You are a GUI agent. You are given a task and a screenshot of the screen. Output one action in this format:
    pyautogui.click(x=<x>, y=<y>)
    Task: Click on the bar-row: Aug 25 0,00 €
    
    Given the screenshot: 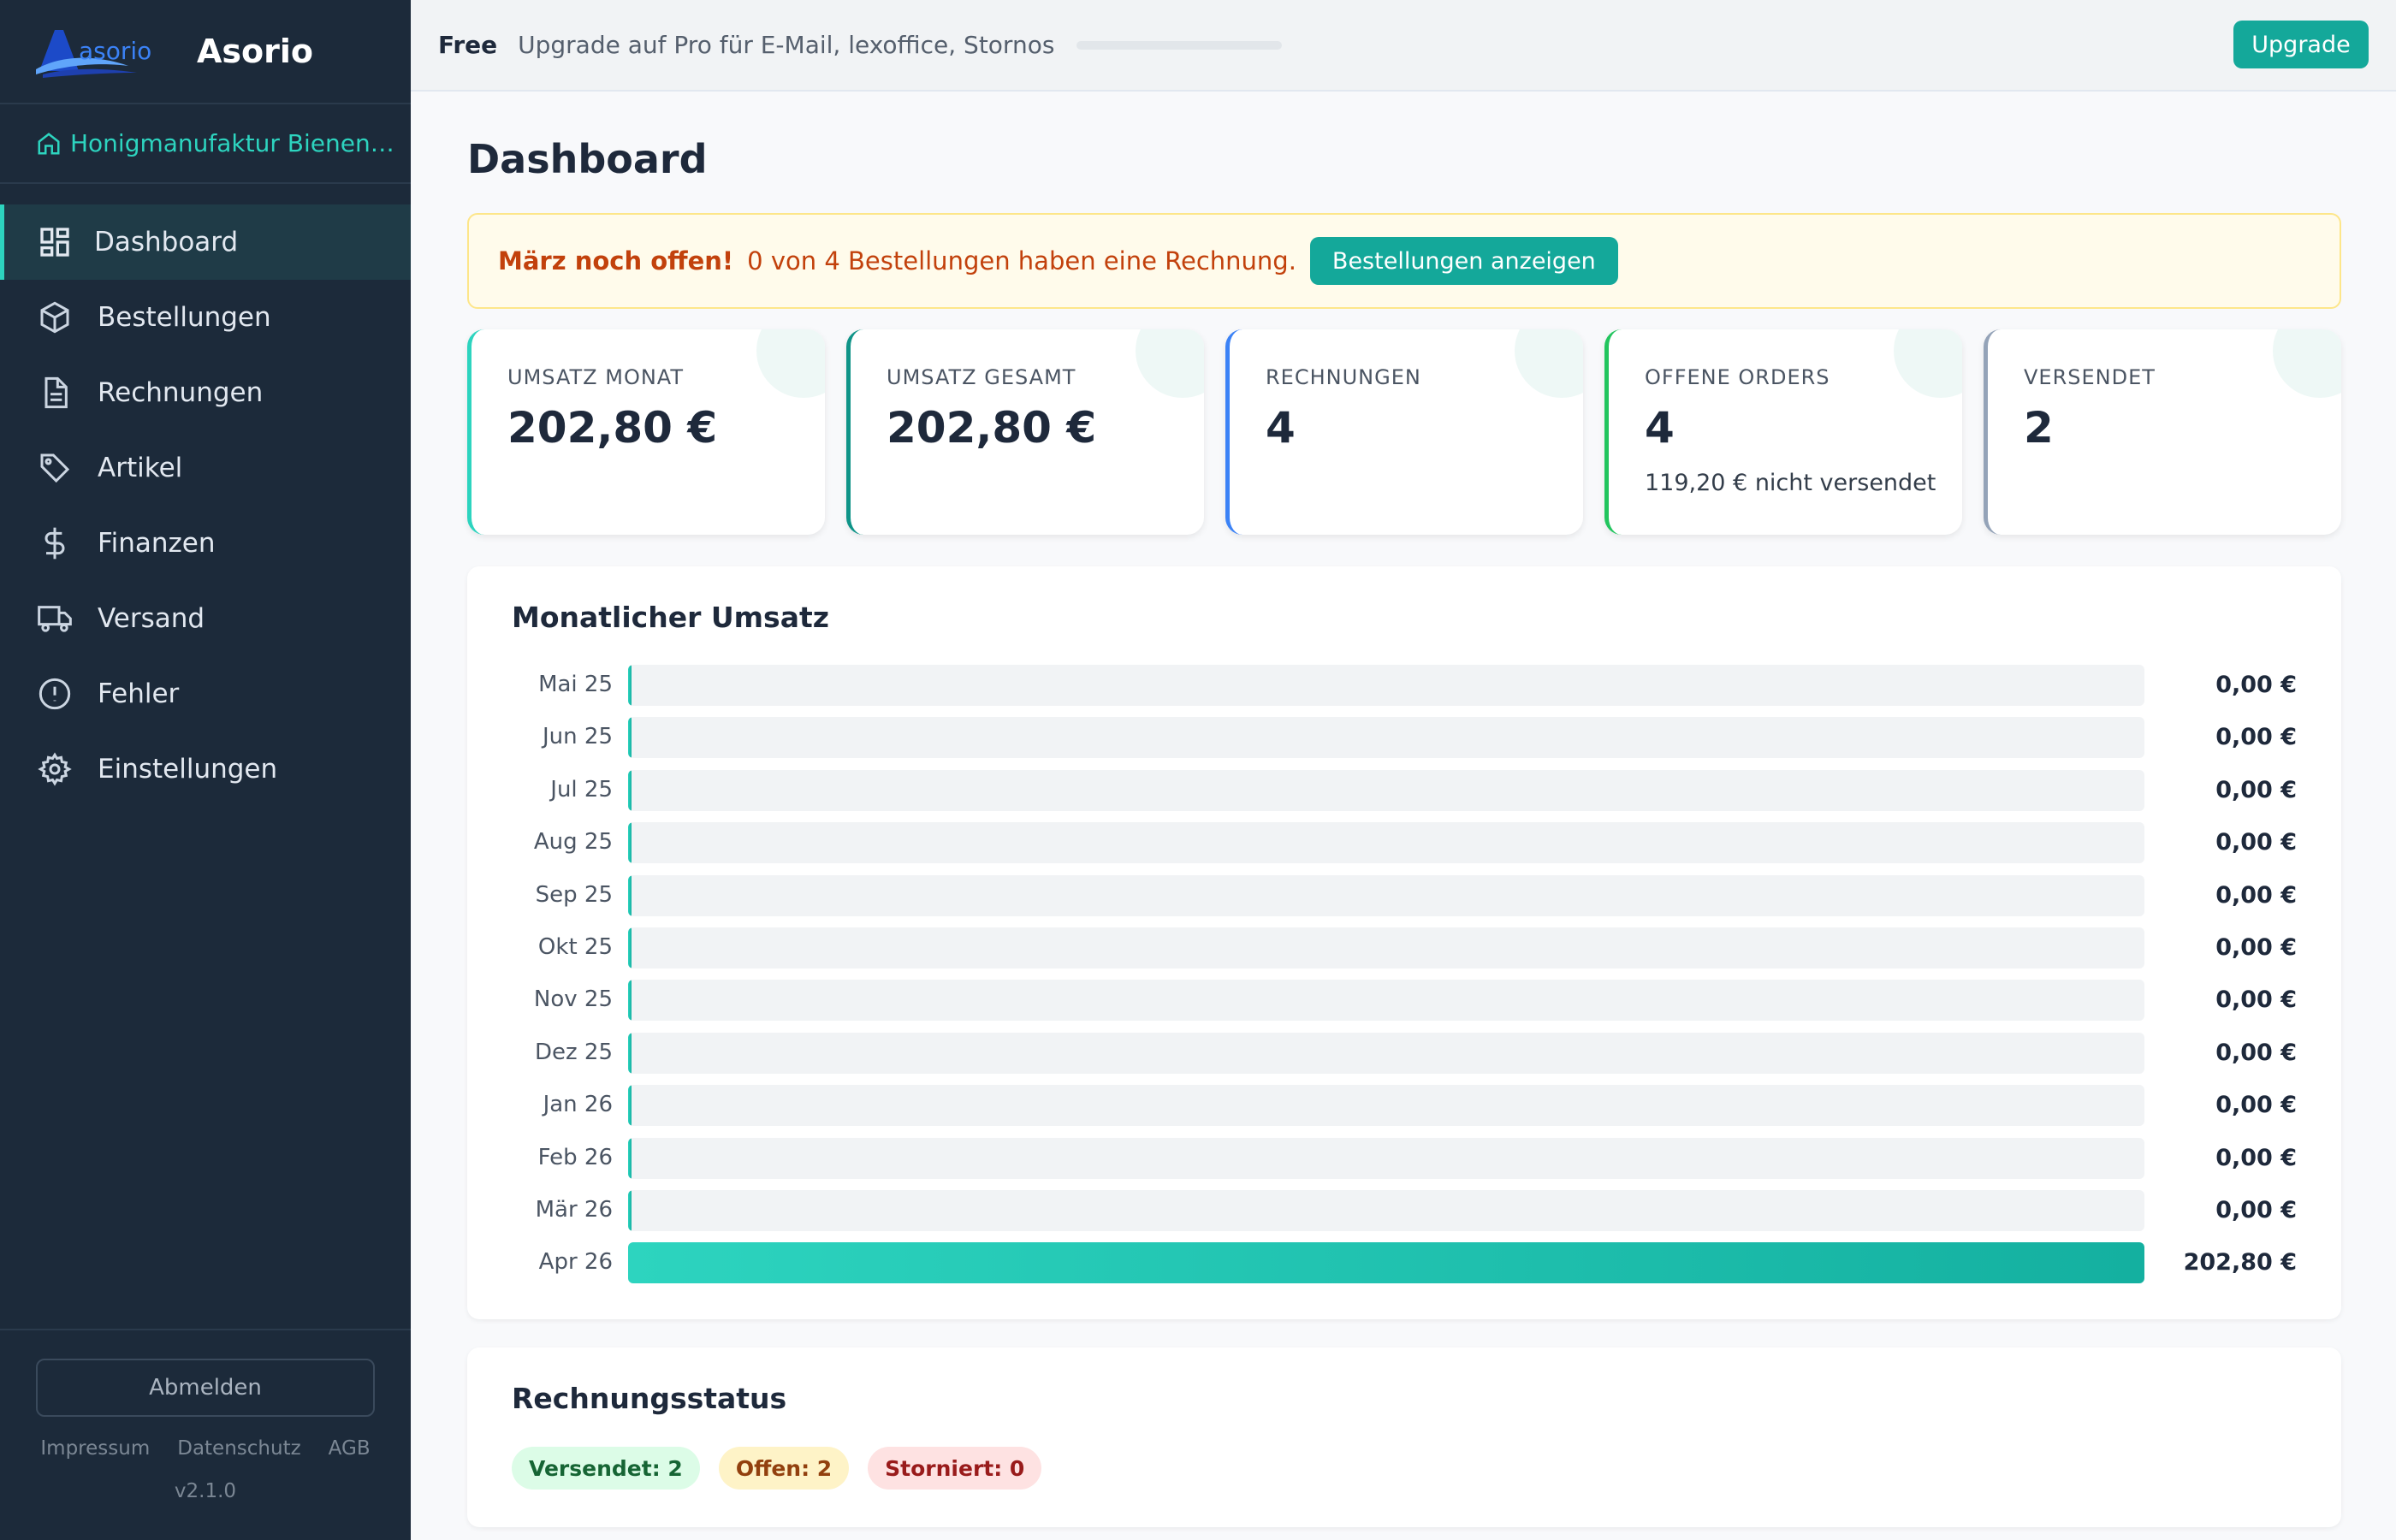 What is the action you would take?
    pyautogui.click(x=1404, y=843)
    